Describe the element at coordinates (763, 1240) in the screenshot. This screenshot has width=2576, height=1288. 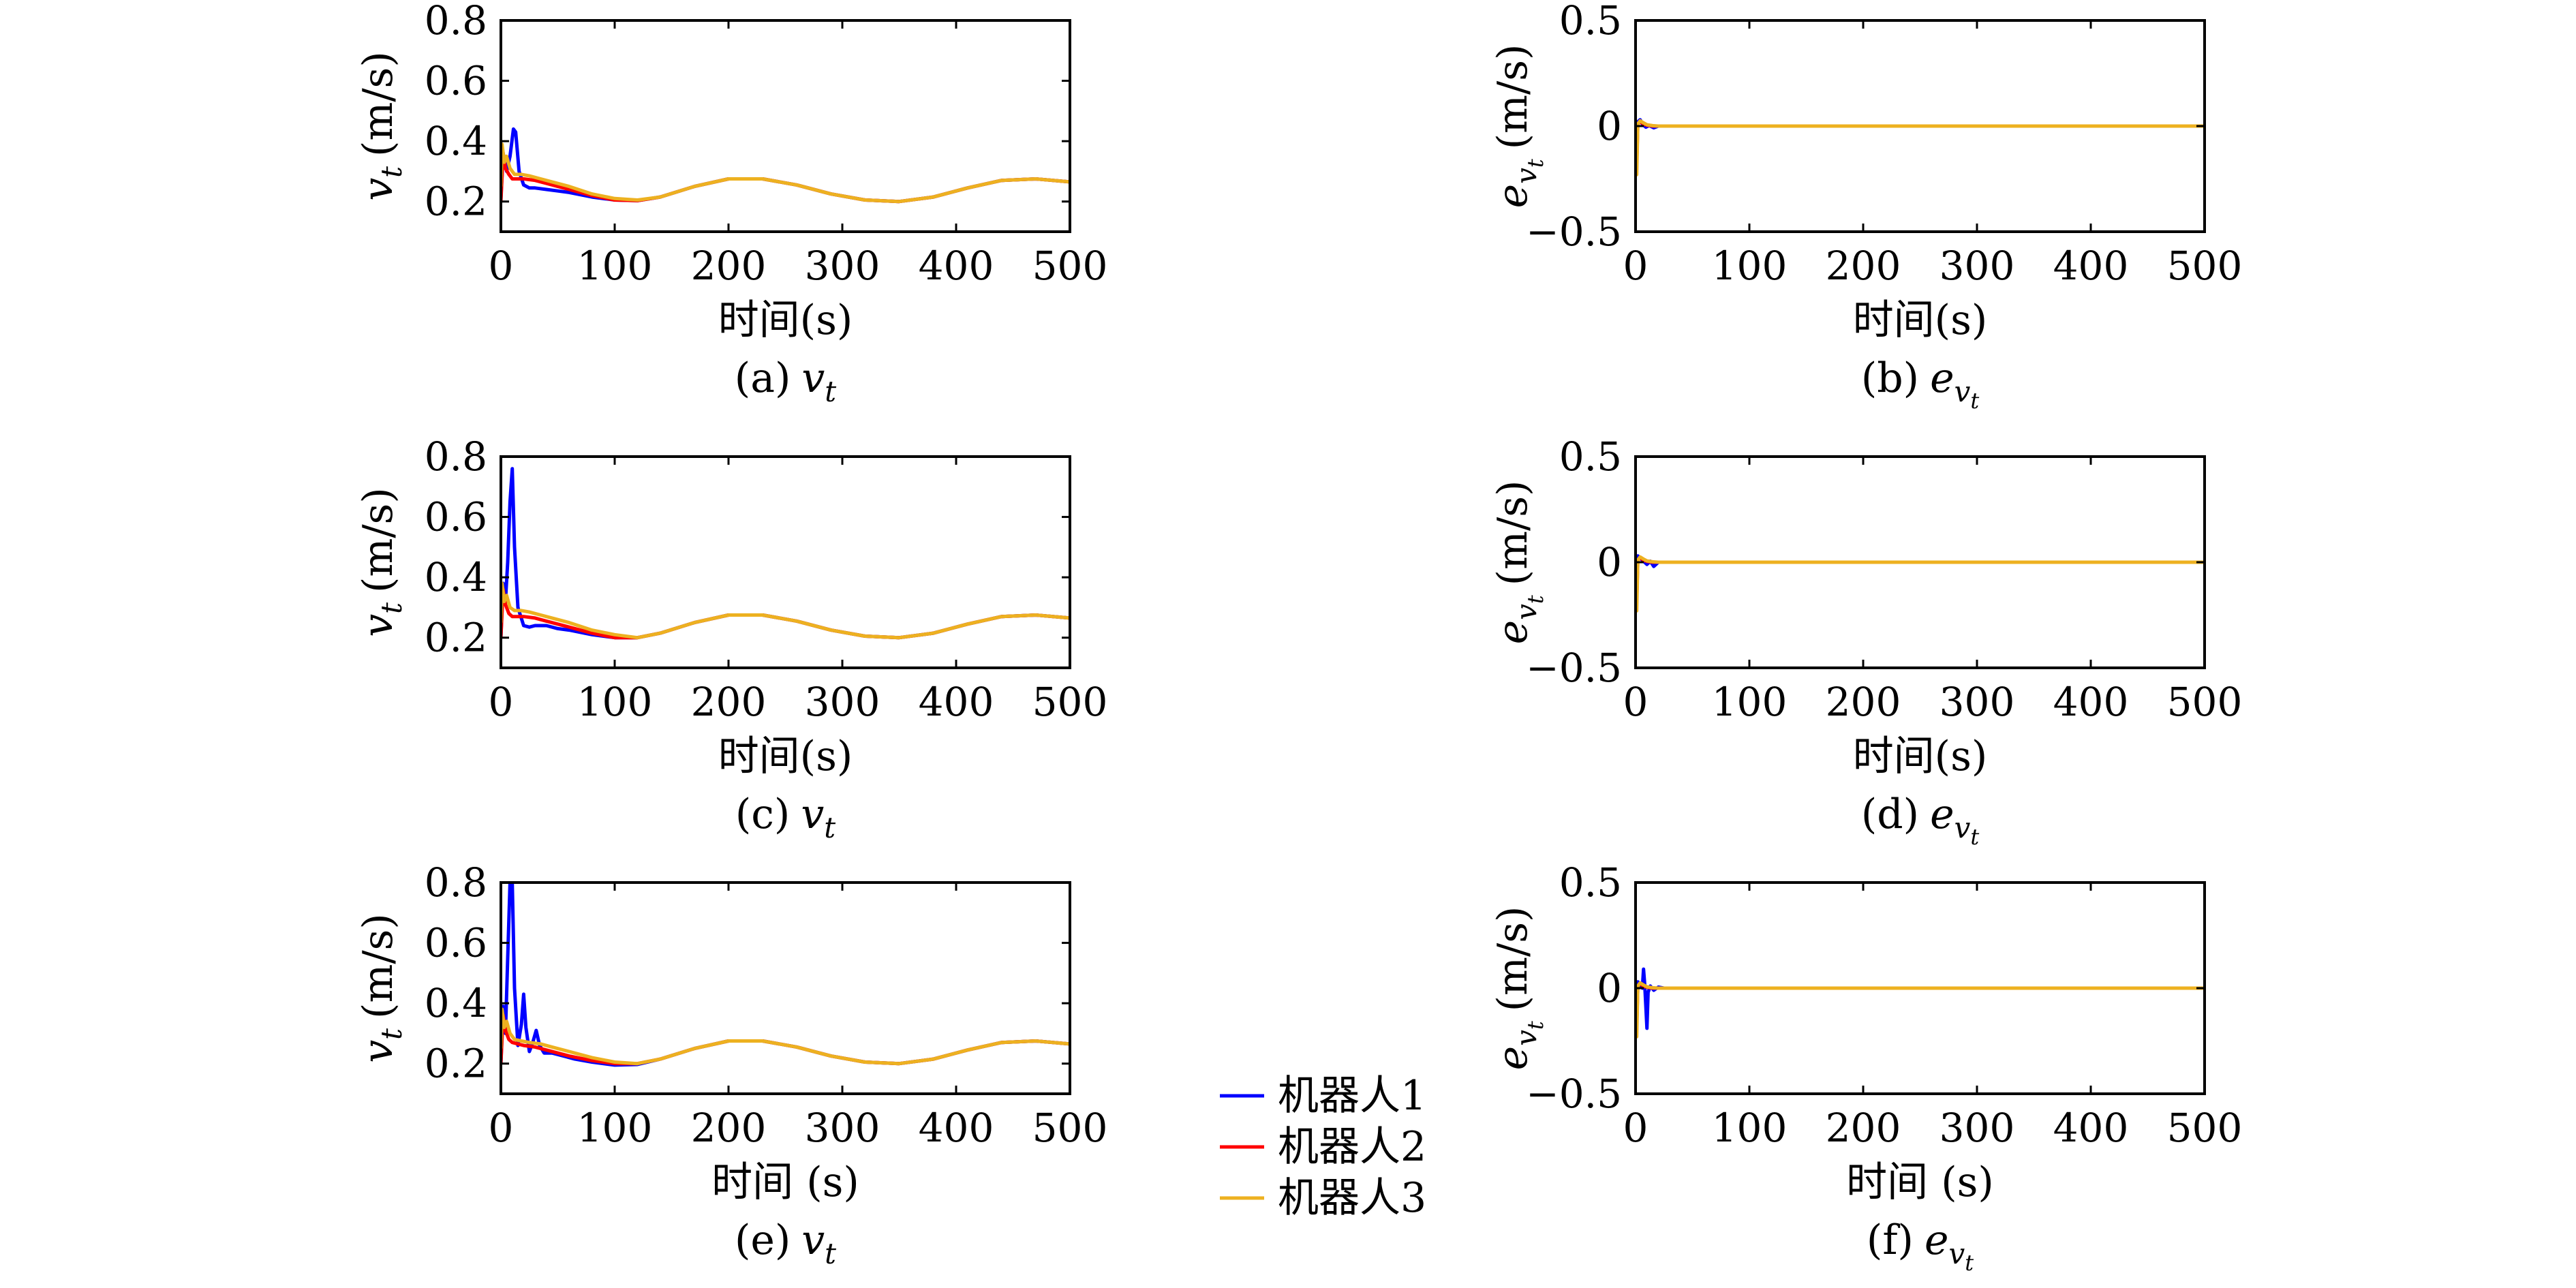
I see `caption-prefix: (e)` at that location.